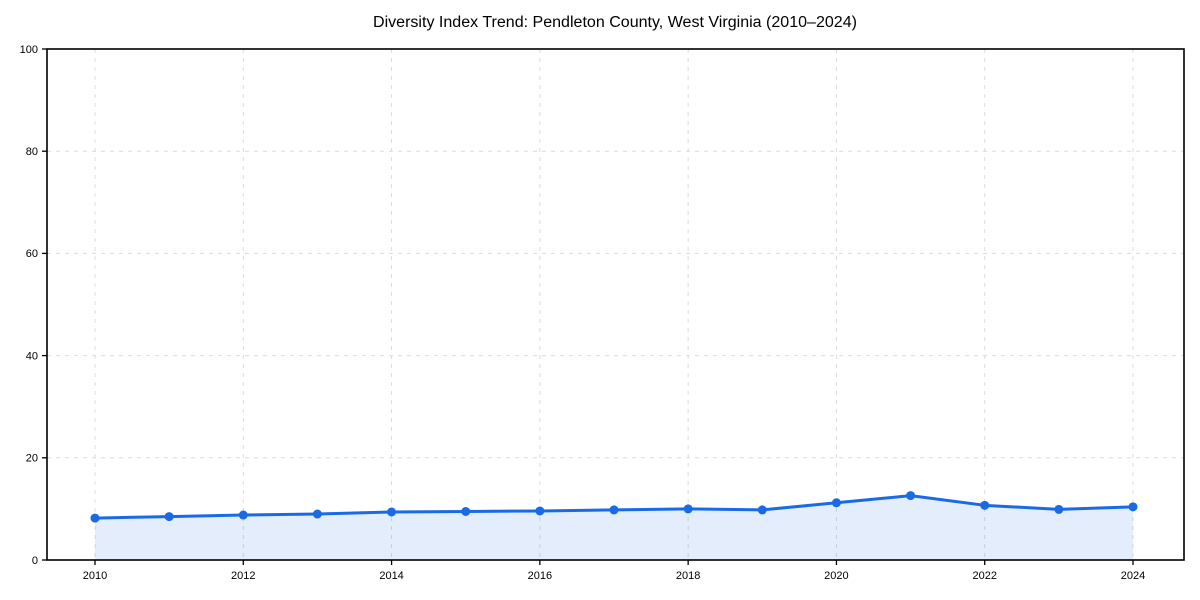 This screenshot has height=600, width=1200. I want to click on y-tick-labels: 0 20 40 60 80 100, so click(29, 305).